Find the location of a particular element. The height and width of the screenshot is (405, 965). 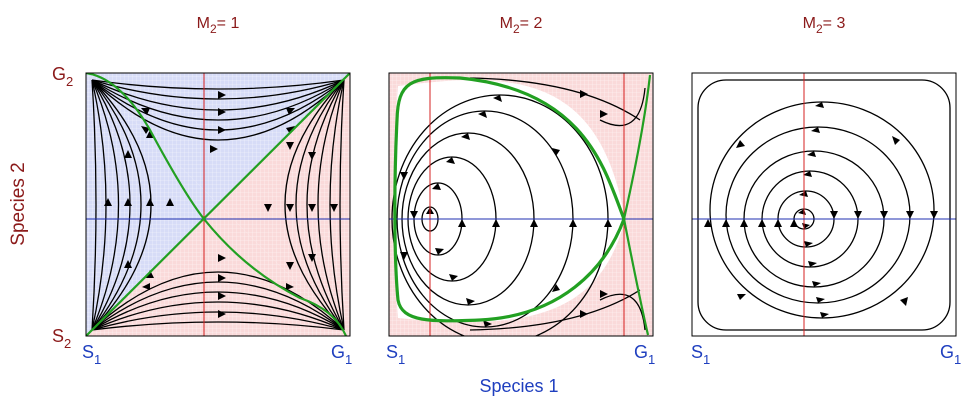

panel-title-1: M2= 1 is located at coordinates (218, 25).